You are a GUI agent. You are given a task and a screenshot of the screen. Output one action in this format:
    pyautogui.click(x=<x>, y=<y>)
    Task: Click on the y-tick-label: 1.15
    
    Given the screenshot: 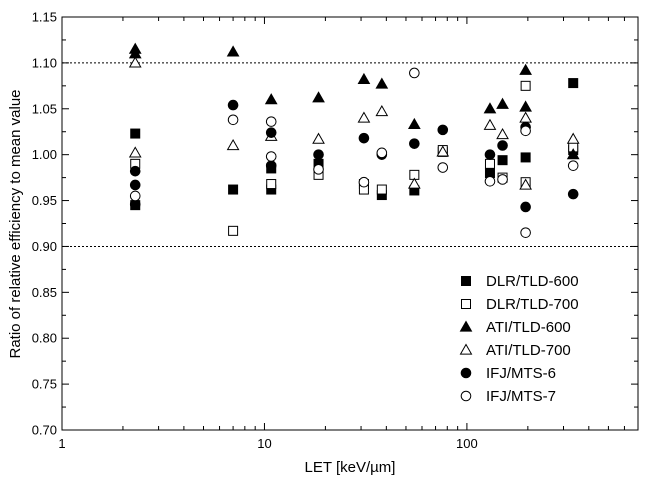 What is the action you would take?
    pyautogui.click(x=44, y=17)
    